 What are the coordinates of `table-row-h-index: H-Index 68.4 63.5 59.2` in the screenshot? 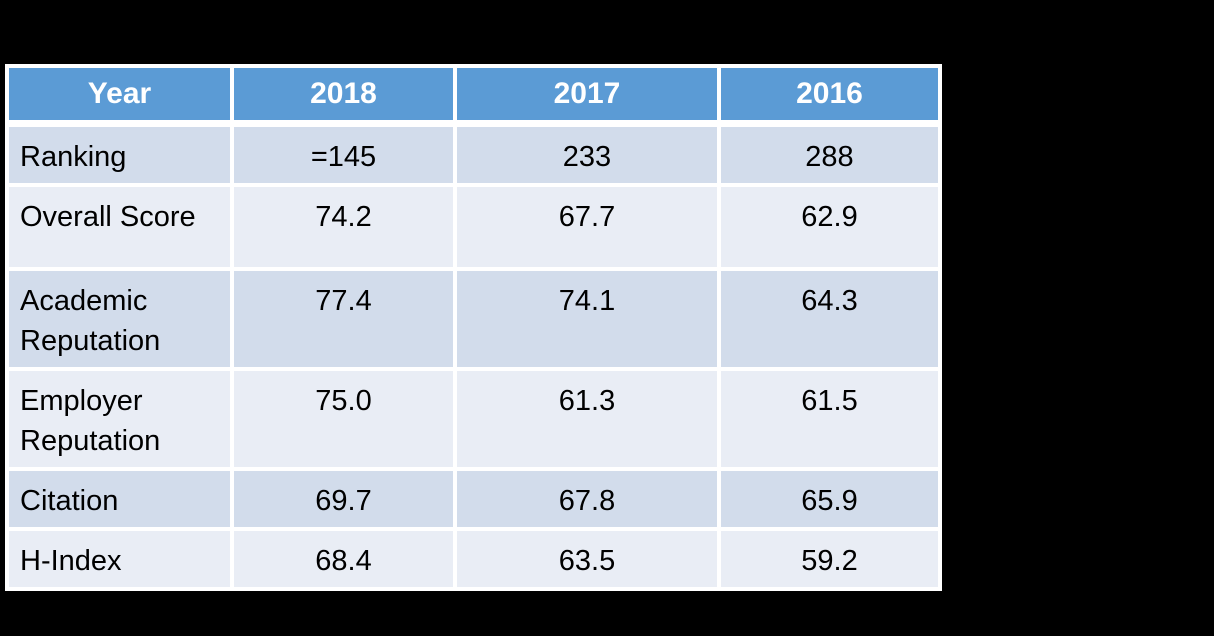 It's located at (473, 559).